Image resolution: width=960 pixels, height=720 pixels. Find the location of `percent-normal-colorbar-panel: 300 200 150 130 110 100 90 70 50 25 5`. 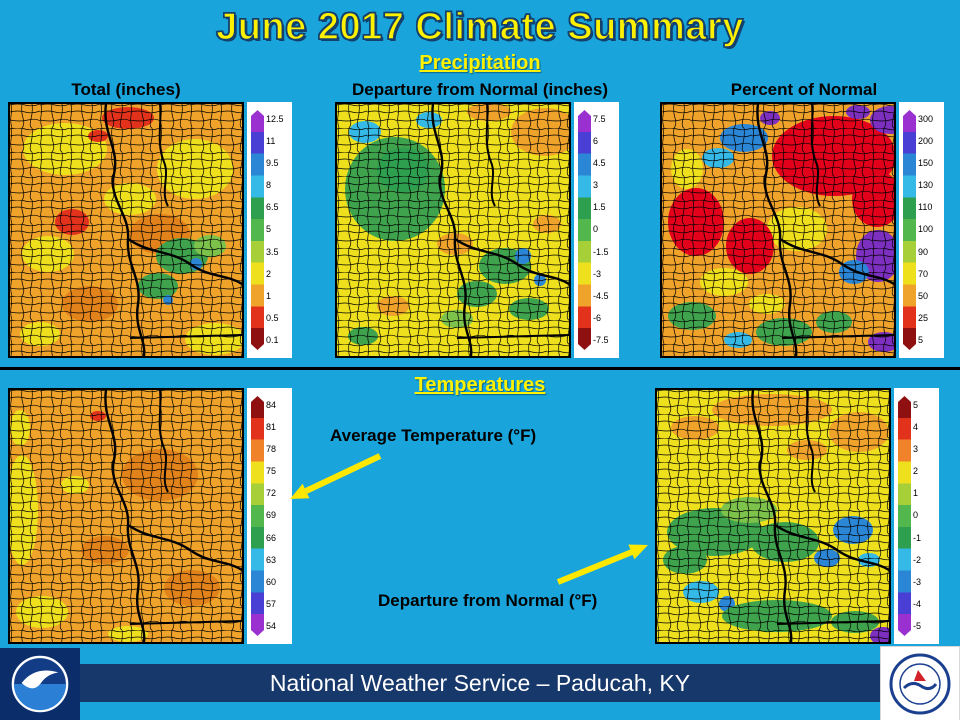

percent-normal-colorbar-panel: 300 200 150 130 110 100 90 70 50 25 5 is located at coordinates (921, 230).